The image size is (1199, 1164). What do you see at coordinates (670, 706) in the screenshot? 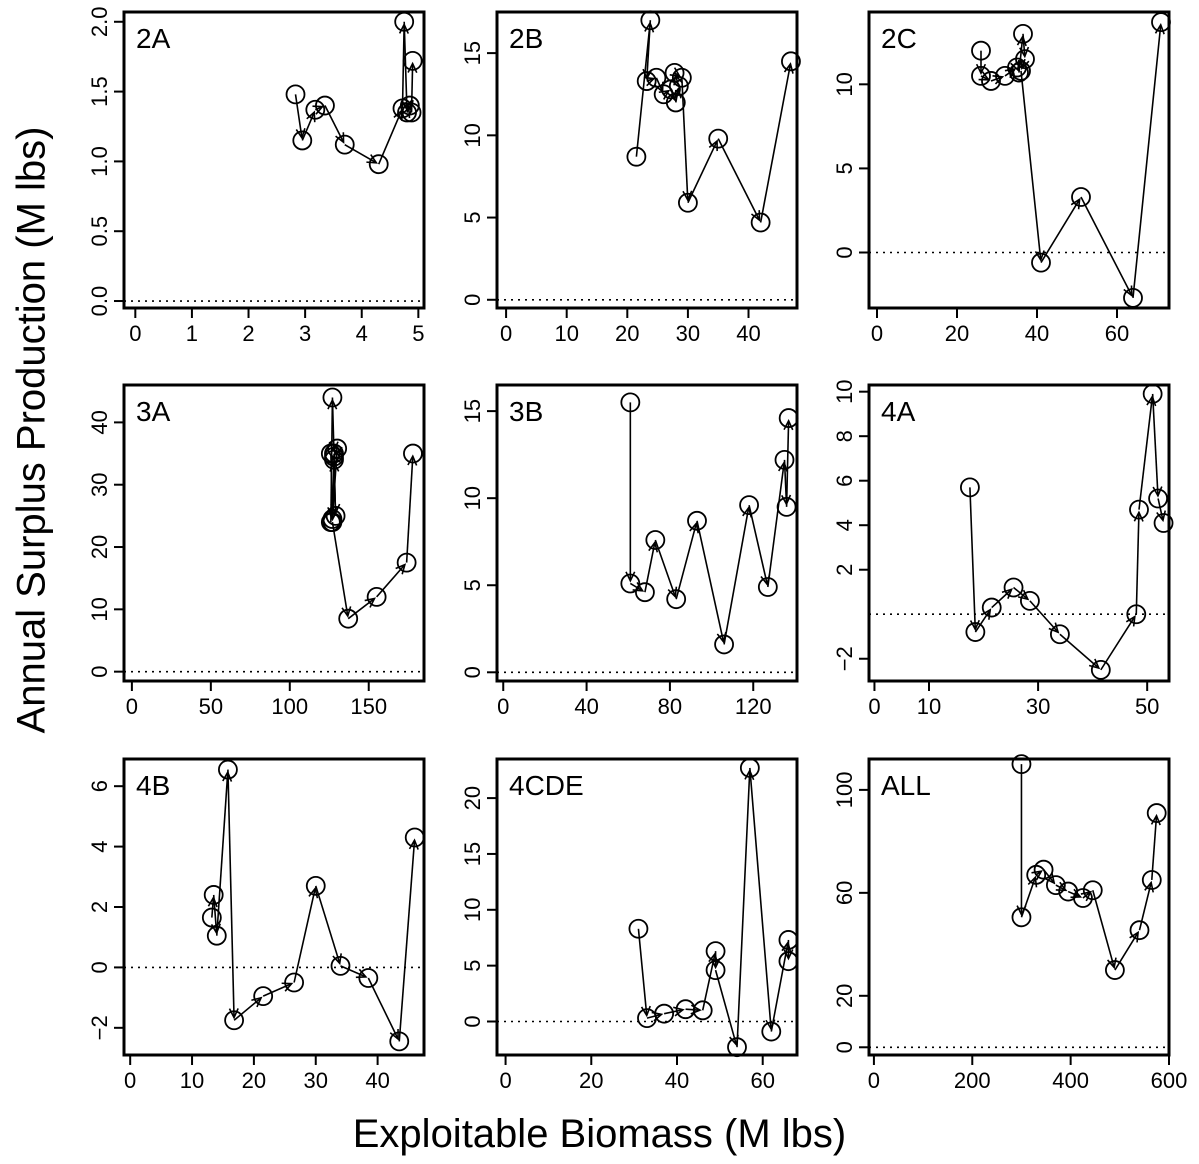
I see `x-tick-label: 80` at bounding box center [670, 706].